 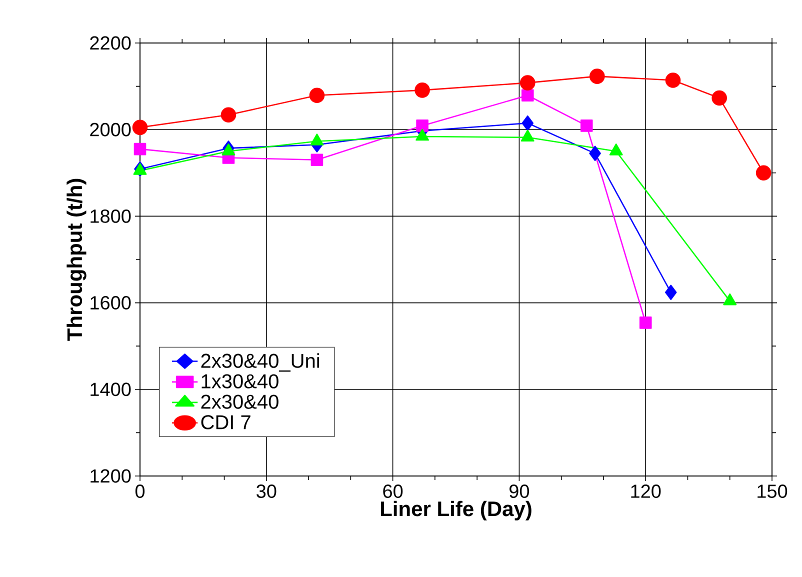 What do you see at coordinates (110, 43) in the screenshot?
I see `y-tick-label: 2200` at bounding box center [110, 43].